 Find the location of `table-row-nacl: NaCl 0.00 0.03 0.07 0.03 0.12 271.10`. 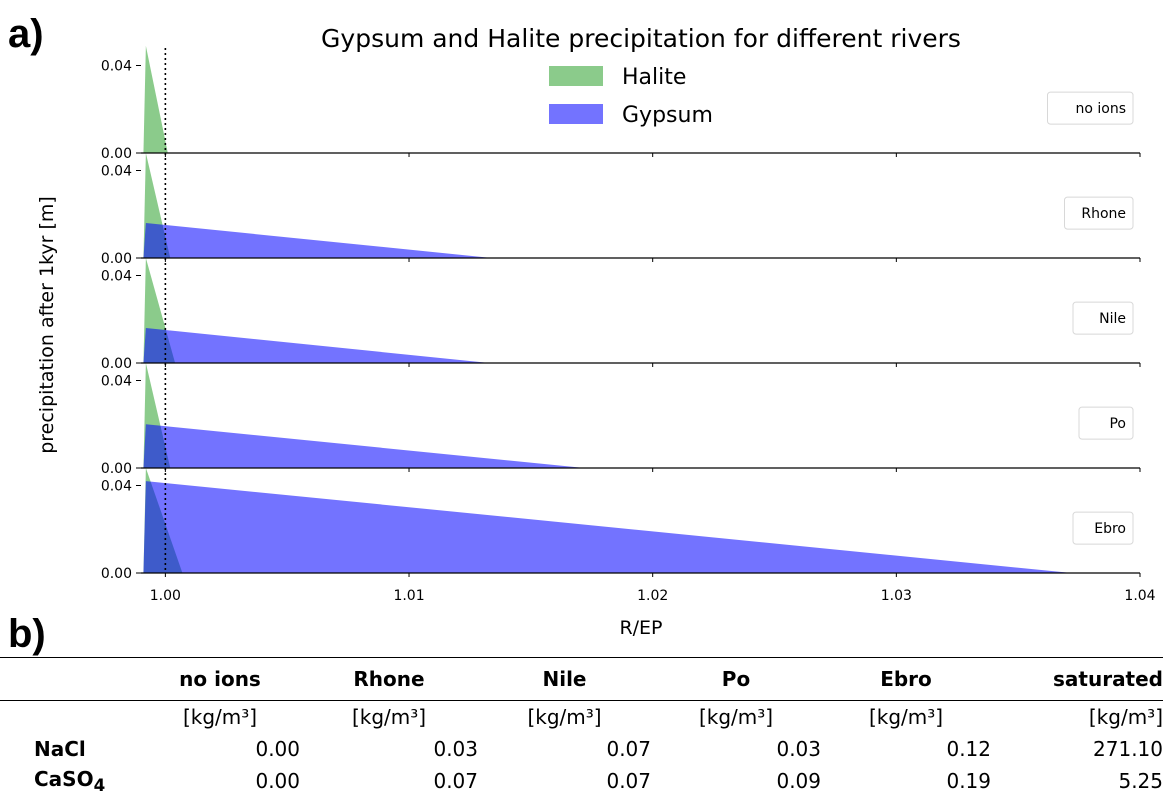

table-row-nacl: NaCl 0.00 0.03 0.07 0.03 0.12 271.10 is located at coordinates (581, 749).